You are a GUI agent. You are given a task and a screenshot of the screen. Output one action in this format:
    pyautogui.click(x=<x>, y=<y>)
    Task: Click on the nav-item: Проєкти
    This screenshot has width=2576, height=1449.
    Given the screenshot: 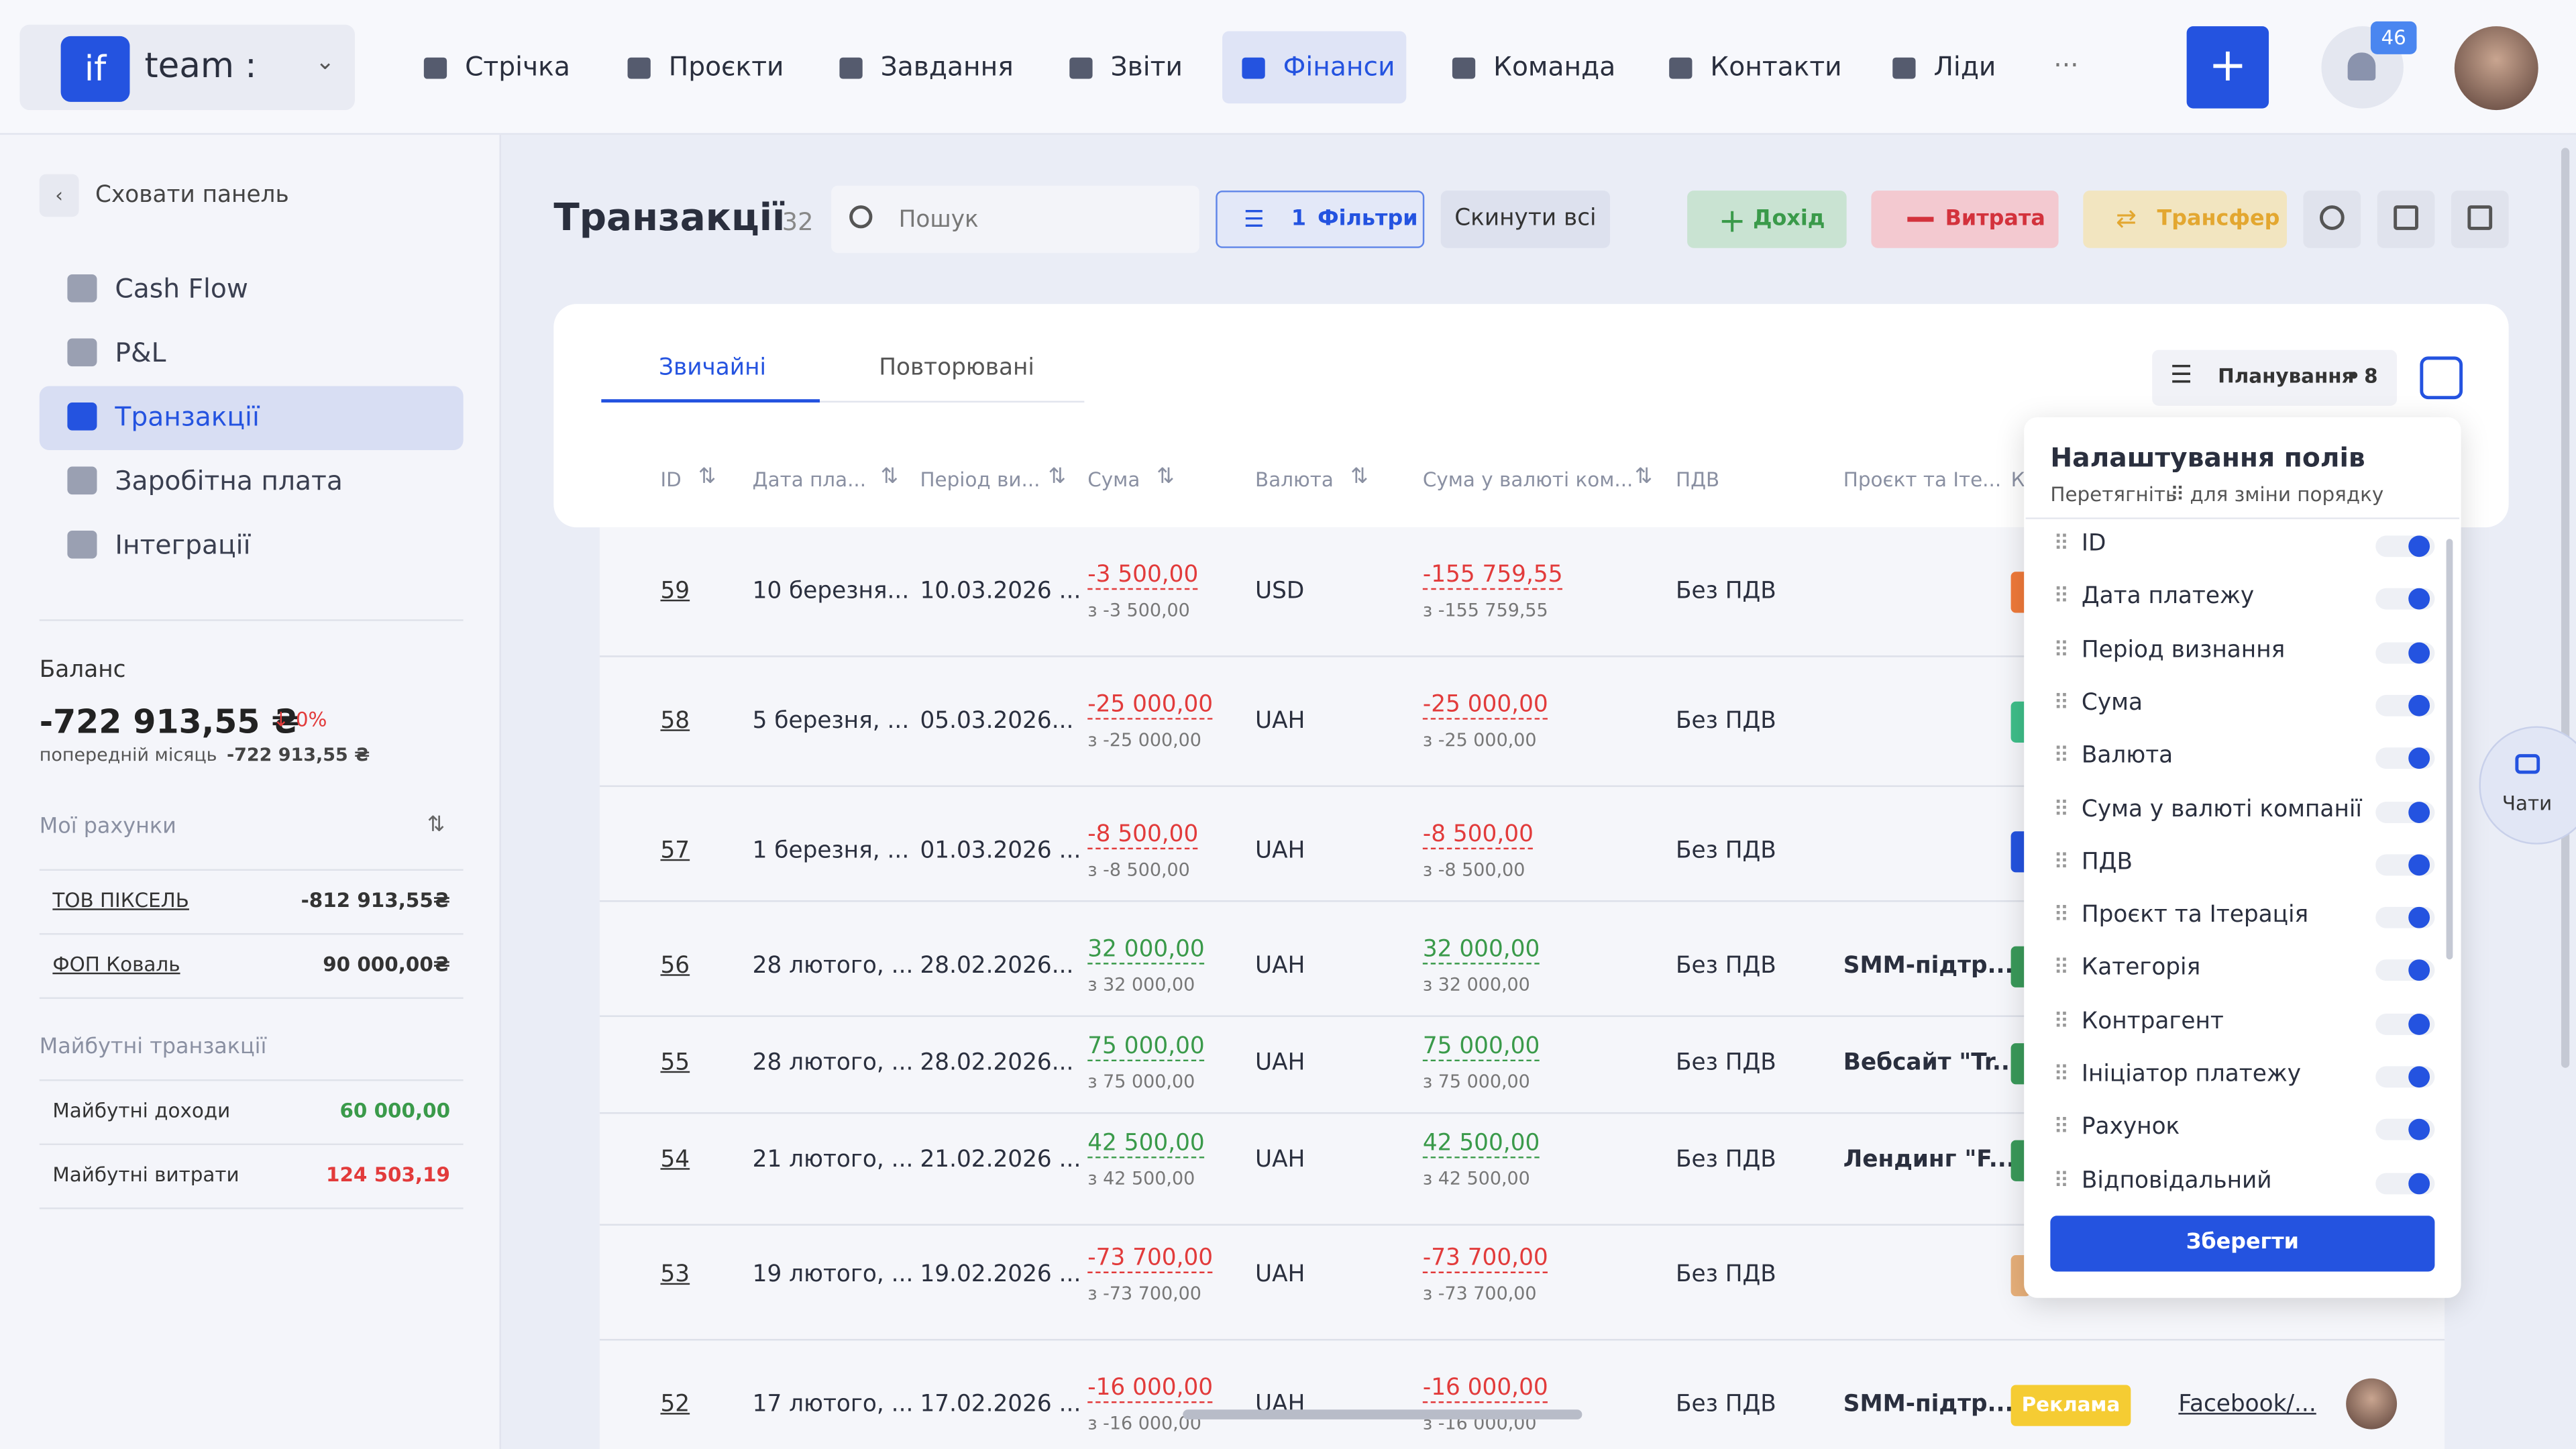 What is the action you would take?
    pyautogui.click(x=726, y=66)
    